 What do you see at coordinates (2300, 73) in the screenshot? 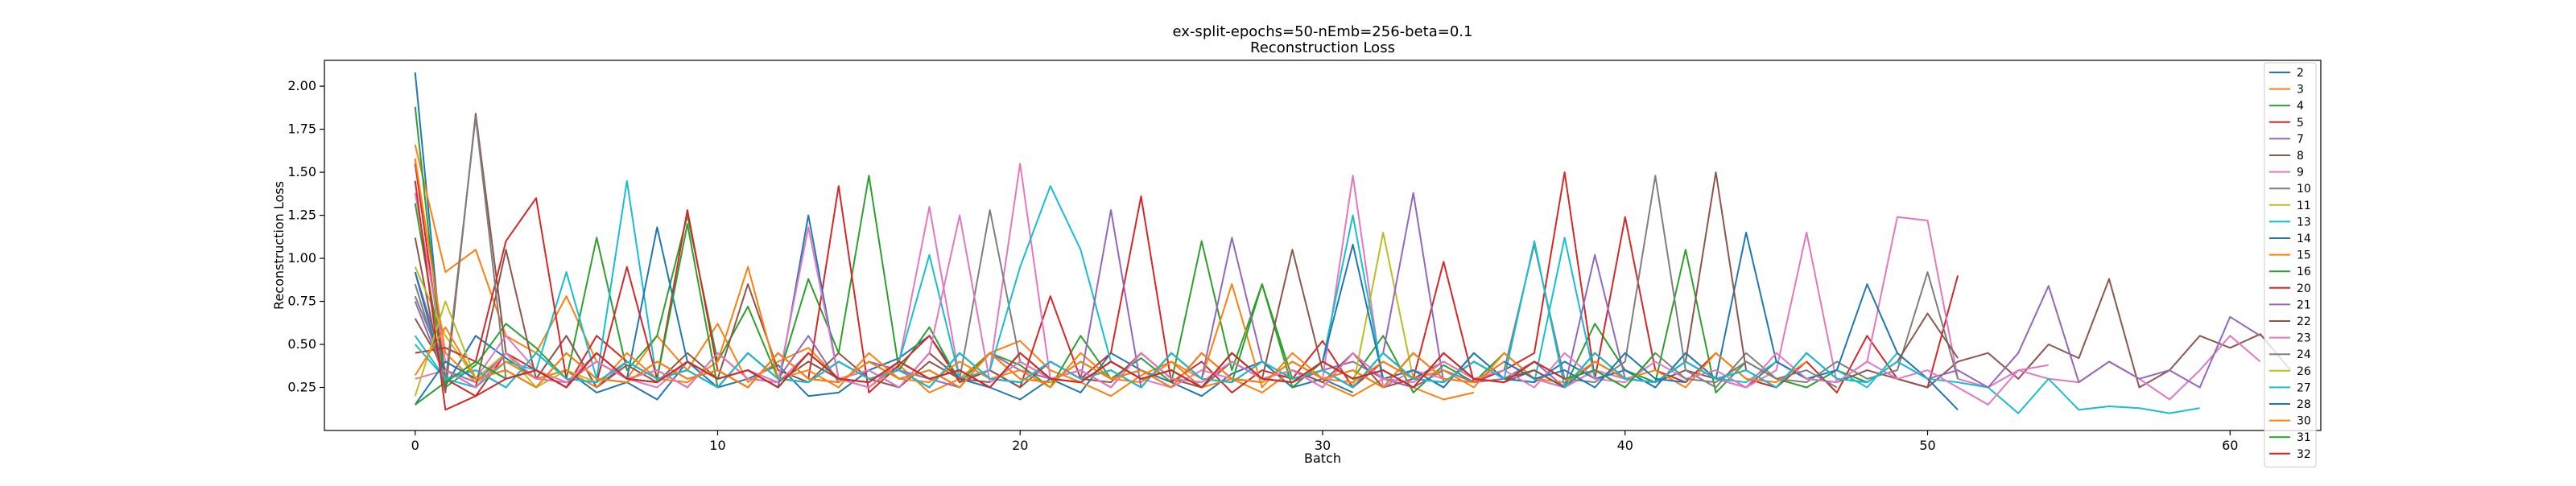
I see `legend-label-2: 2` at bounding box center [2300, 73].